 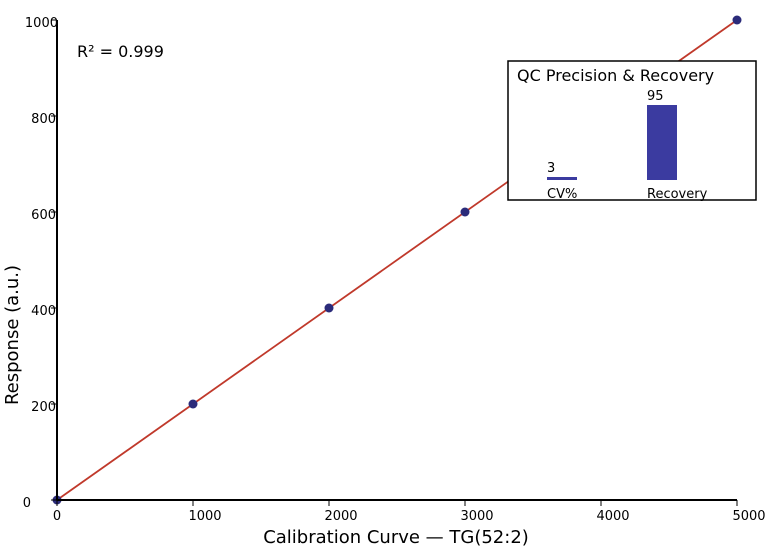 I want to click on x-tick-label: 1000, so click(x=204, y=516).